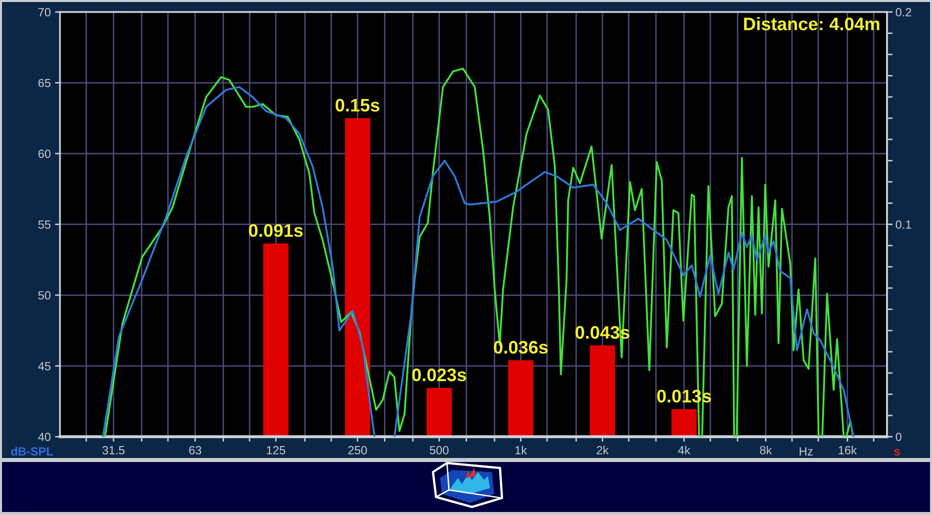 The image size is (932, 515). Describe the element at coordinates (806, 451) in the screenshot. I see `x-axis-title: Hz` at that location.